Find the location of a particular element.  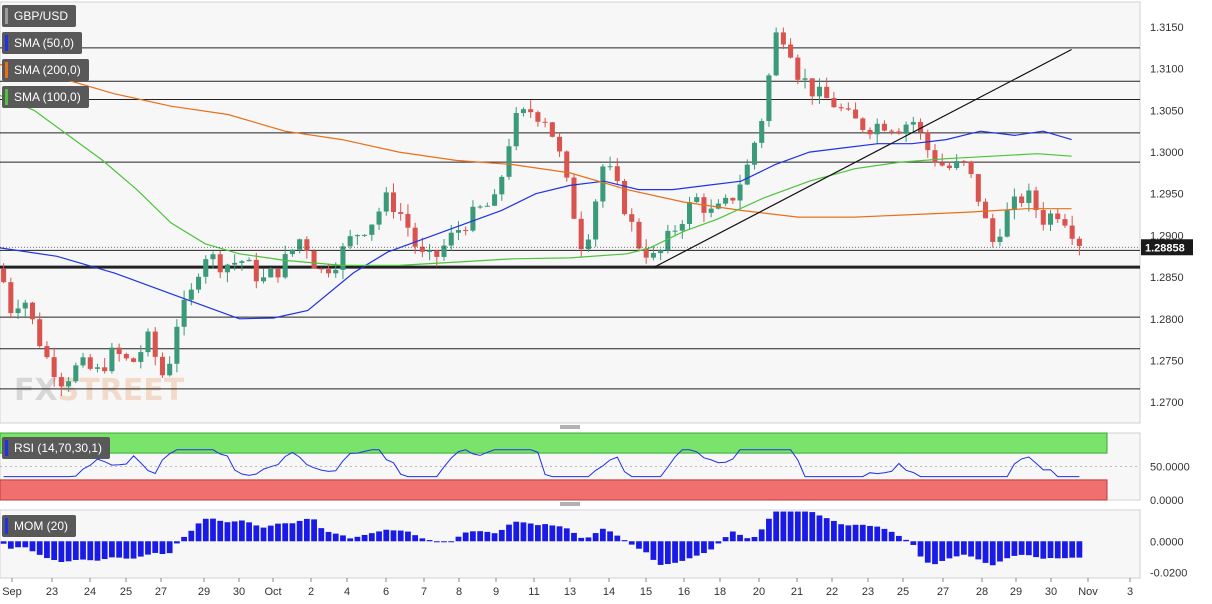

price-tick-3: 1.3000 is located at coordinates (1167, 153).